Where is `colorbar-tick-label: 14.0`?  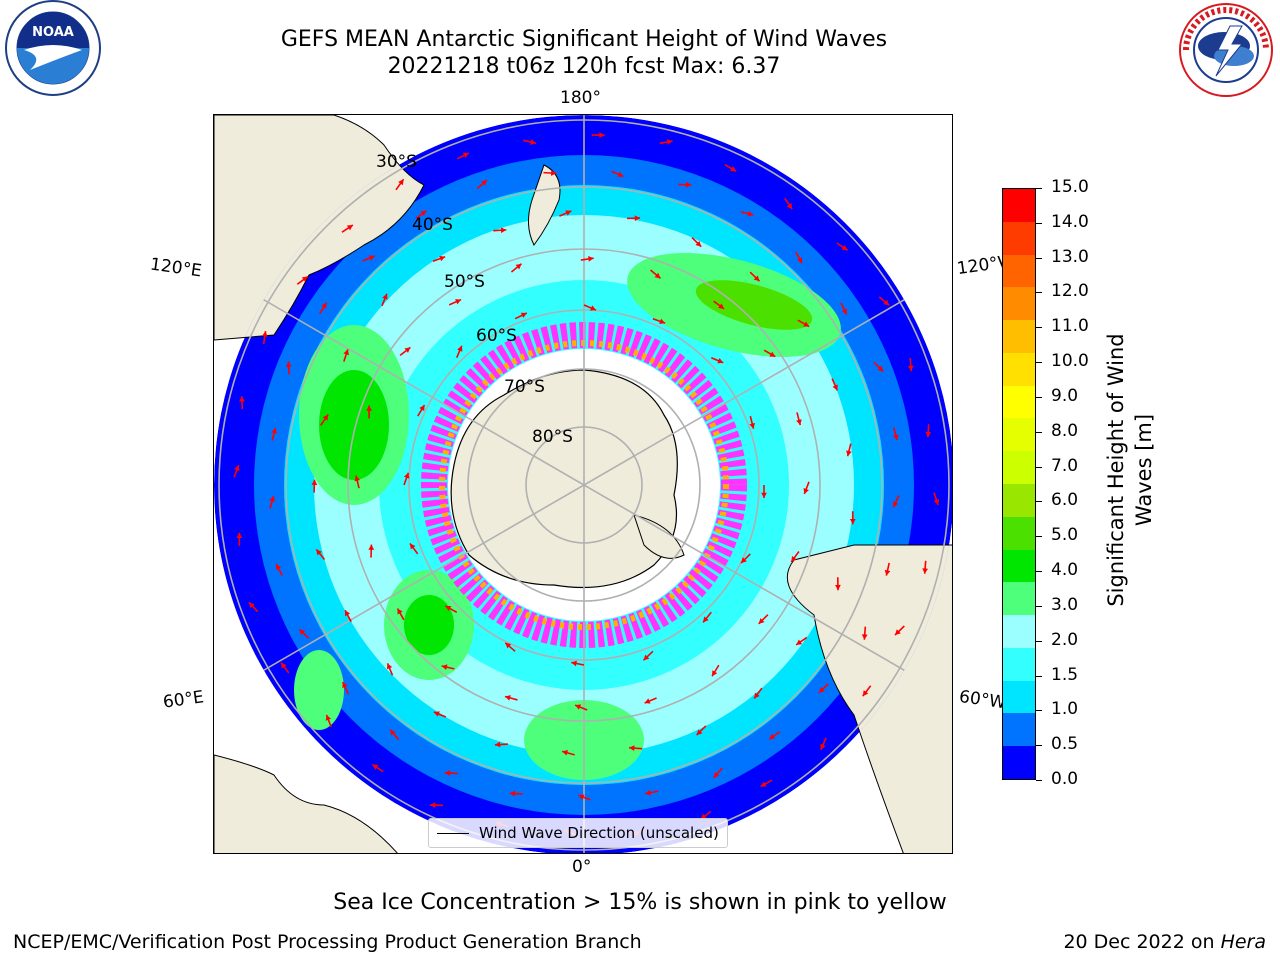 colorbar-tick-label: 14.0 is located at coordinates (1070, 221).